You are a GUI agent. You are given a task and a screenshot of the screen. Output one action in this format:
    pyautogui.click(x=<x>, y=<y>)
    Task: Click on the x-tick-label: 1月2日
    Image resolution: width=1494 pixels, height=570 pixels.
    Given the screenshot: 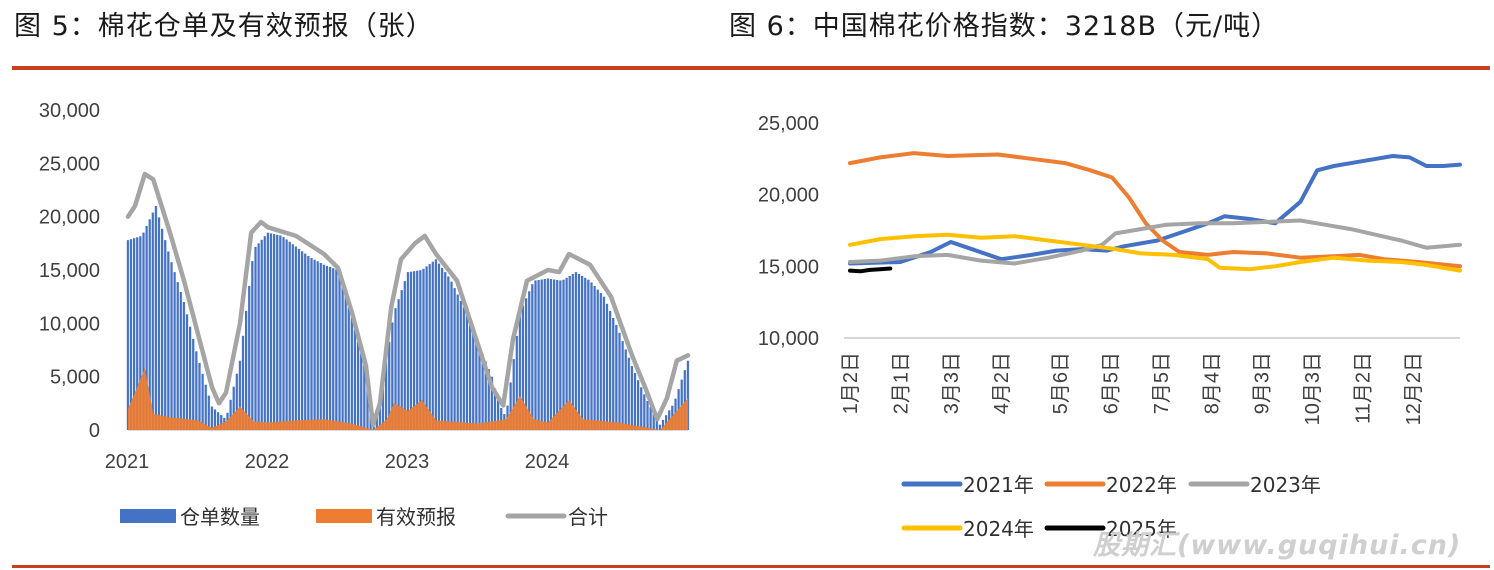 What is the action you would take?
    pyautogui.click(x=851, y=383)
    